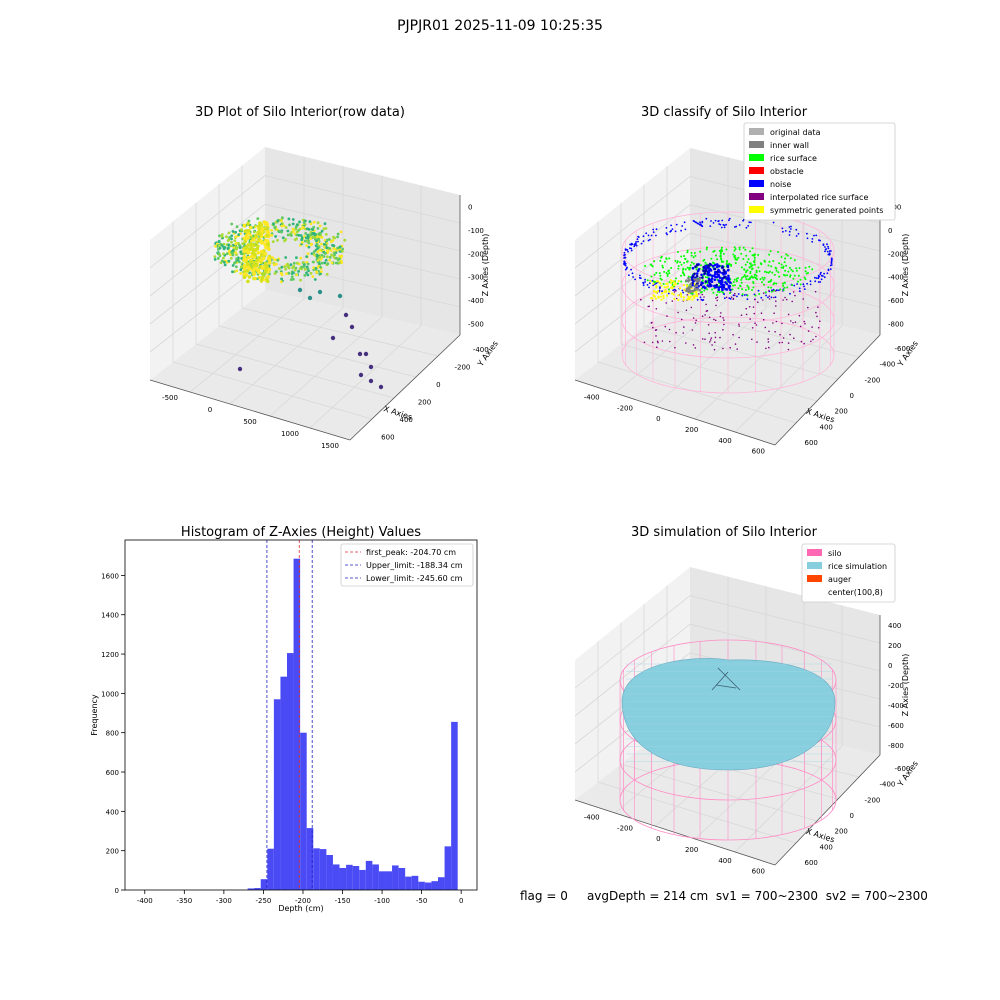 The image size is (1000, 1000). What do you see at coordinates (224, 901) in the screenshot?
I see `x-tick-label: -300` at bounding box center [224, 901].